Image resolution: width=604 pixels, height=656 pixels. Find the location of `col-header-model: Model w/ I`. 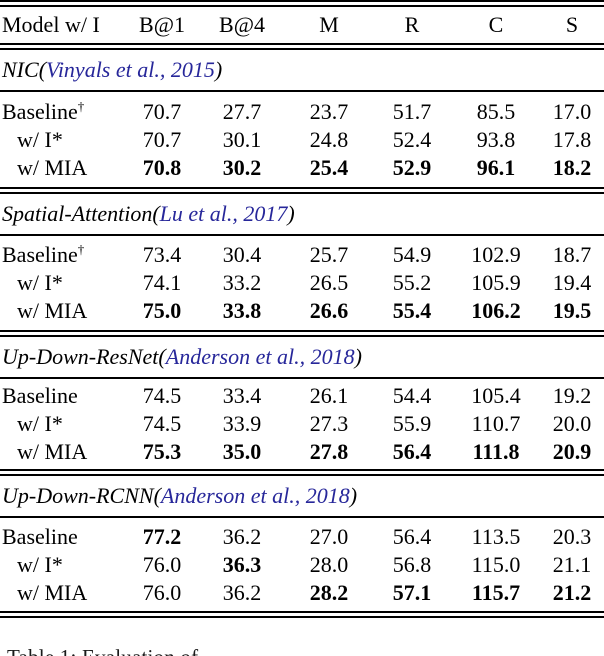

col-header-model: Model w/ I is located at coordinates (51, 24).